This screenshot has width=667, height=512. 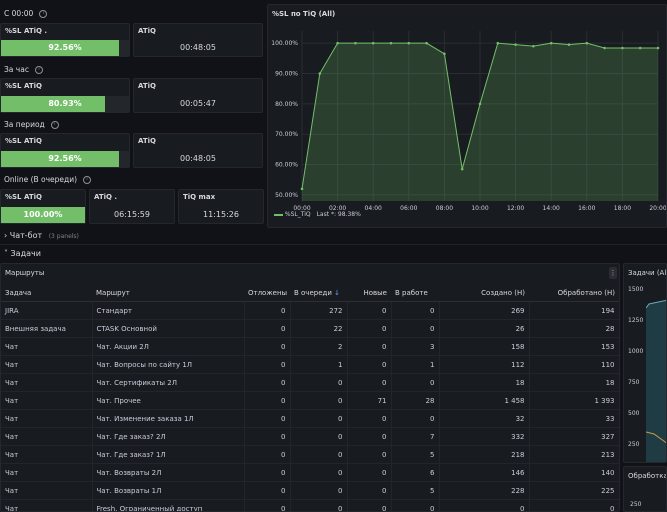 I want to click on x-tick-label: 00:00, so click(x=301, y=208).